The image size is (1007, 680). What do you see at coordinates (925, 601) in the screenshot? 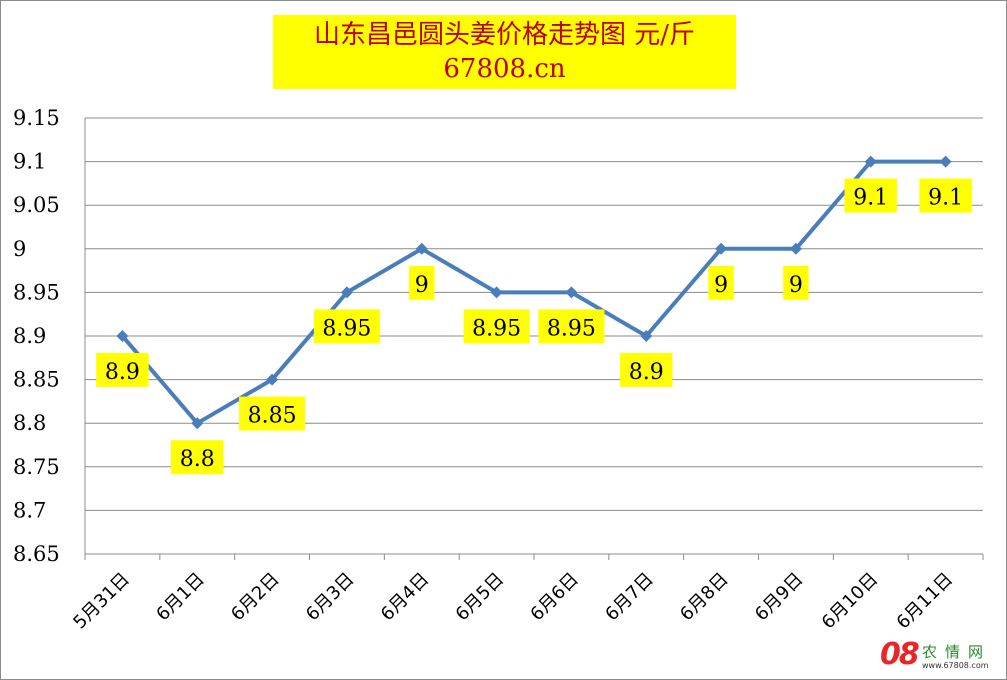
I see `x-tick-label: 6月11日` at bounding box center [925, 601].